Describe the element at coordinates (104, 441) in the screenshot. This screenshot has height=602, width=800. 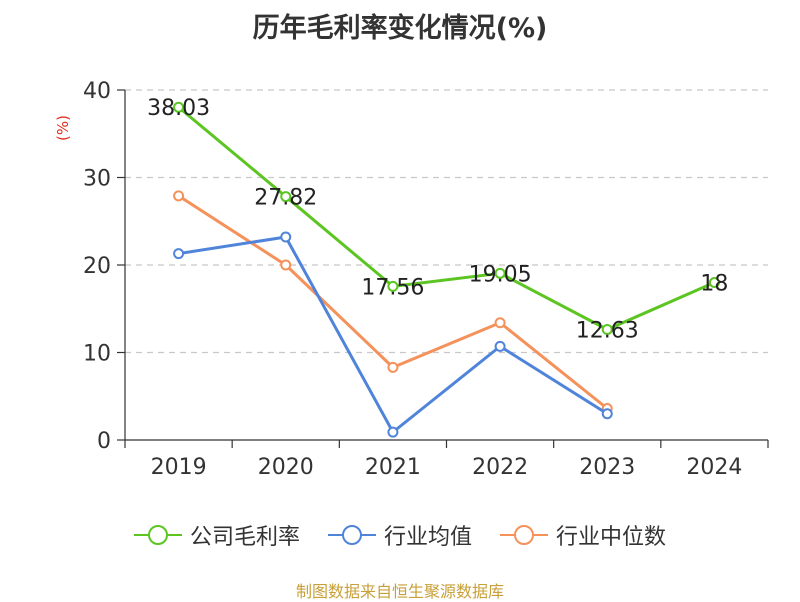
I see `y-tick-label: 0` at that location.